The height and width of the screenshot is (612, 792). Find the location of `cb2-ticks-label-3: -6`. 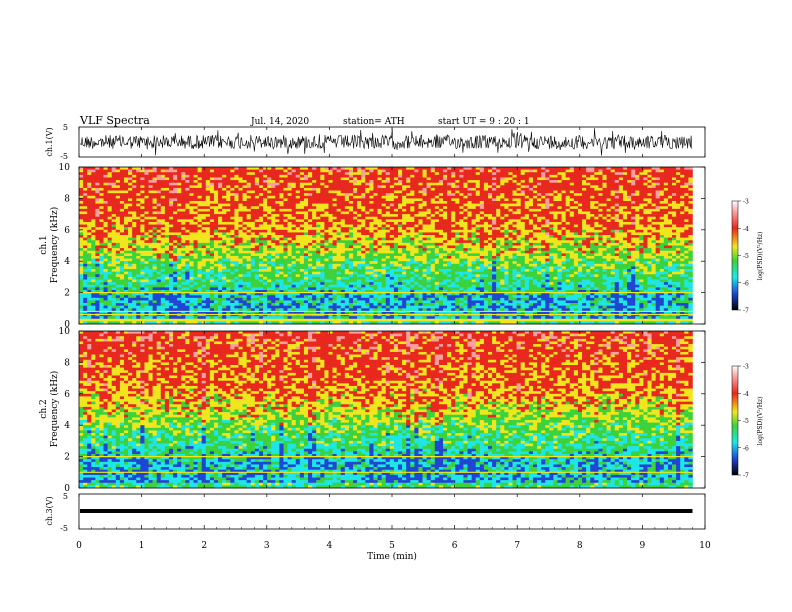

cb2-ticks-label-3: -6 is located at coordinates (746, 448).